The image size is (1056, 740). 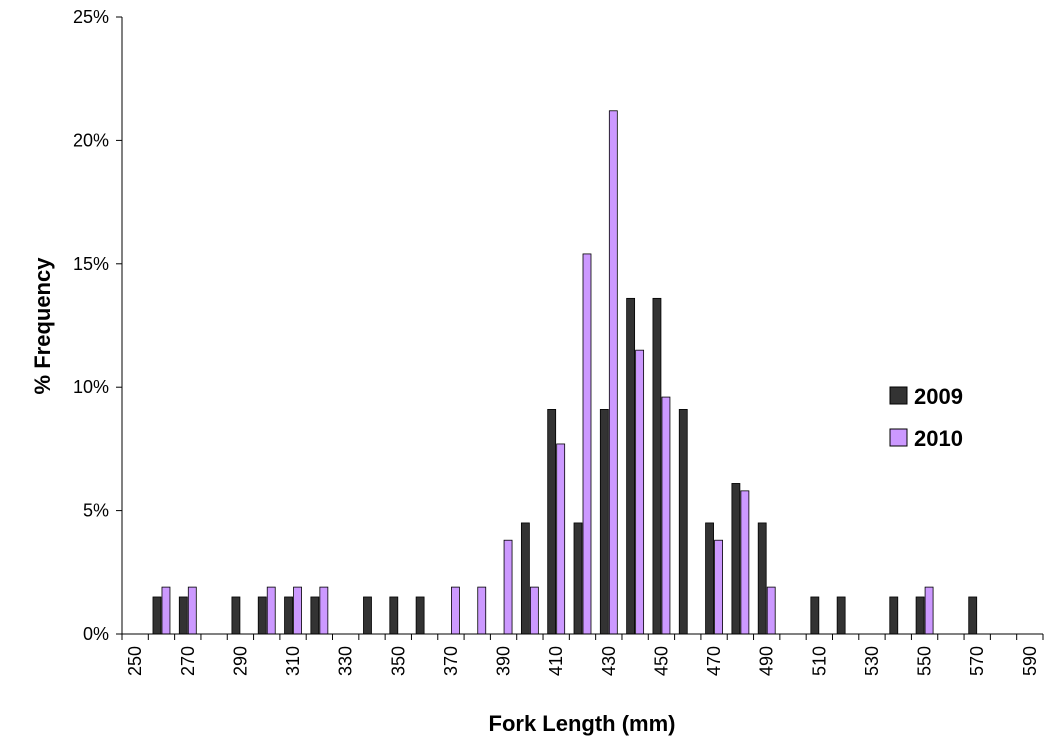 I want to click on y-tick-label: 5%, so click(x=96, y=511).